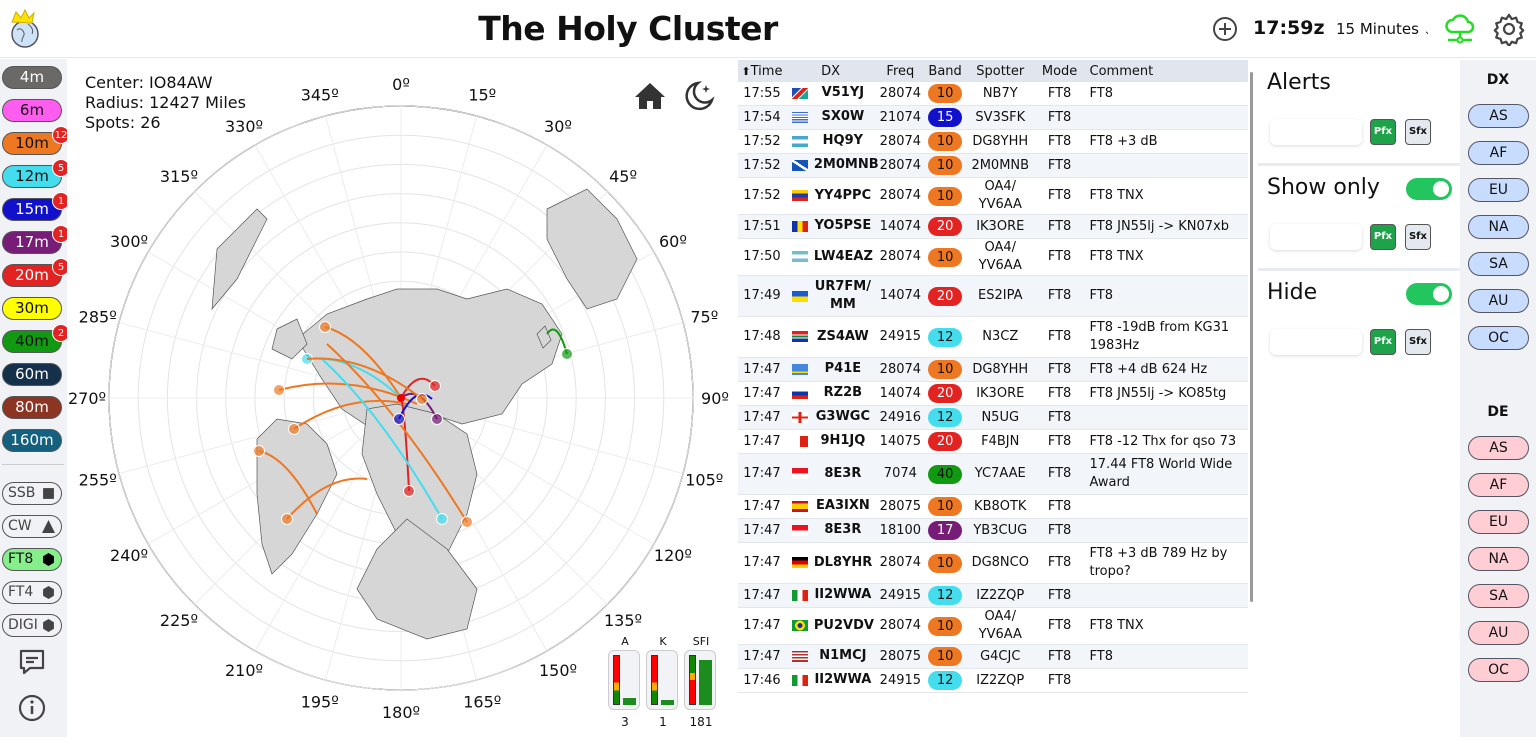  Describe the element at coordinates (1165, 71) in the screenshot. I see `column-header-comment: Comment` at that location.